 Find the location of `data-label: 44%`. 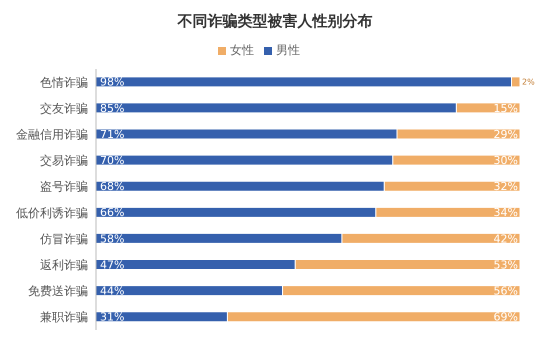

data-label: 44% is located at coordinates (112, 291).